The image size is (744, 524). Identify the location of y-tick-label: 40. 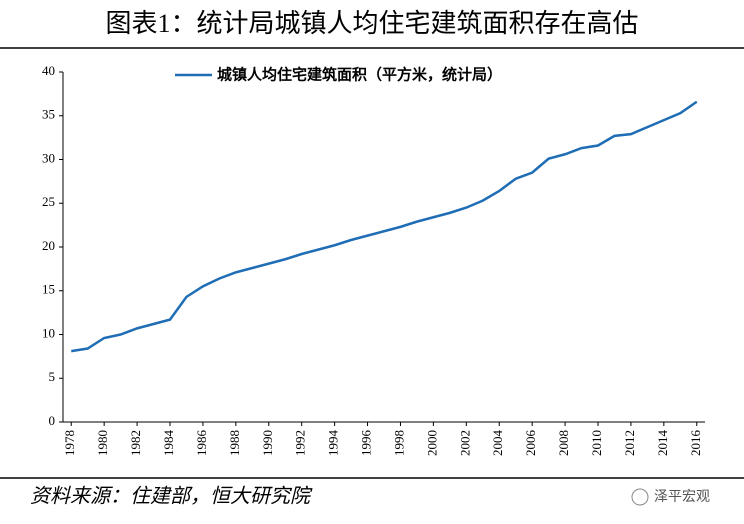
(48, 70).